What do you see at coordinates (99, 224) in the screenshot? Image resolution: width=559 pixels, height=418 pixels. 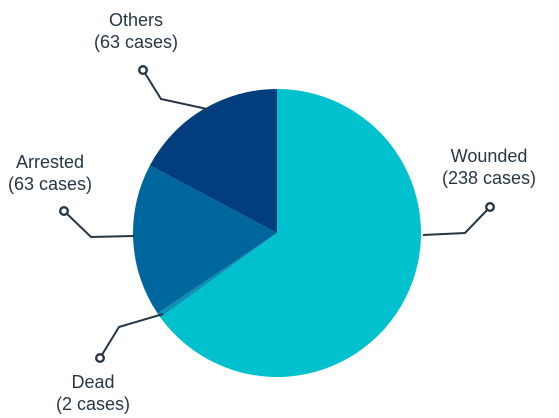 I see `leader-line-arrested` at bounding box center [99, 224].